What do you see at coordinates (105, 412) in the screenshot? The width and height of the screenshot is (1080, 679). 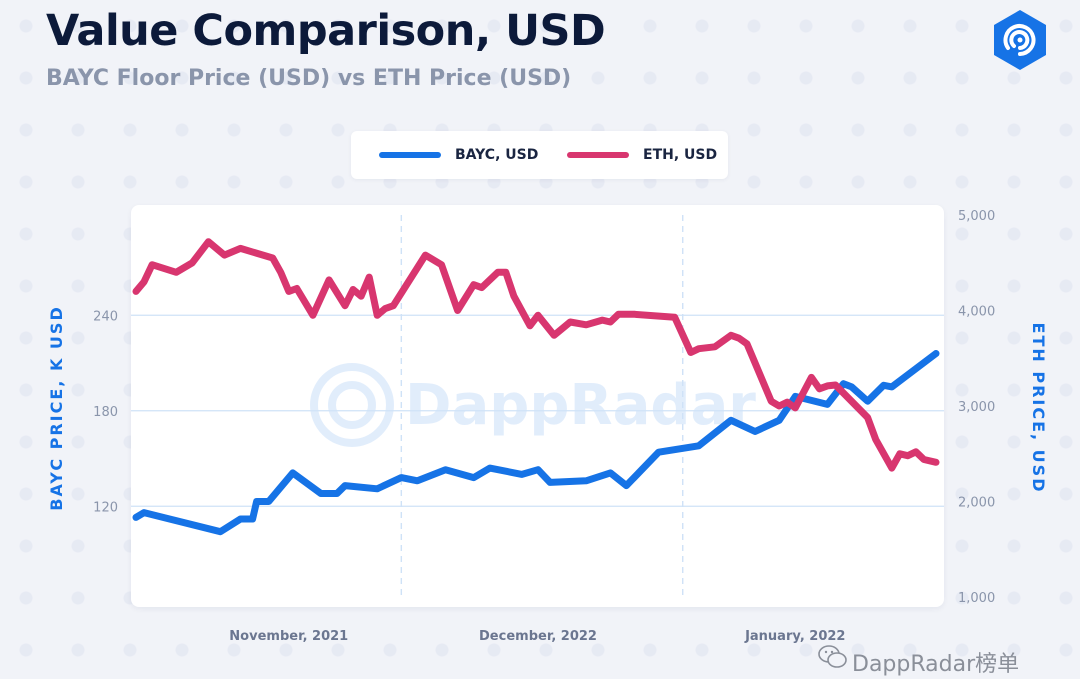 I see `y-left-tick-label: 180` at bounding box center [105, 412].